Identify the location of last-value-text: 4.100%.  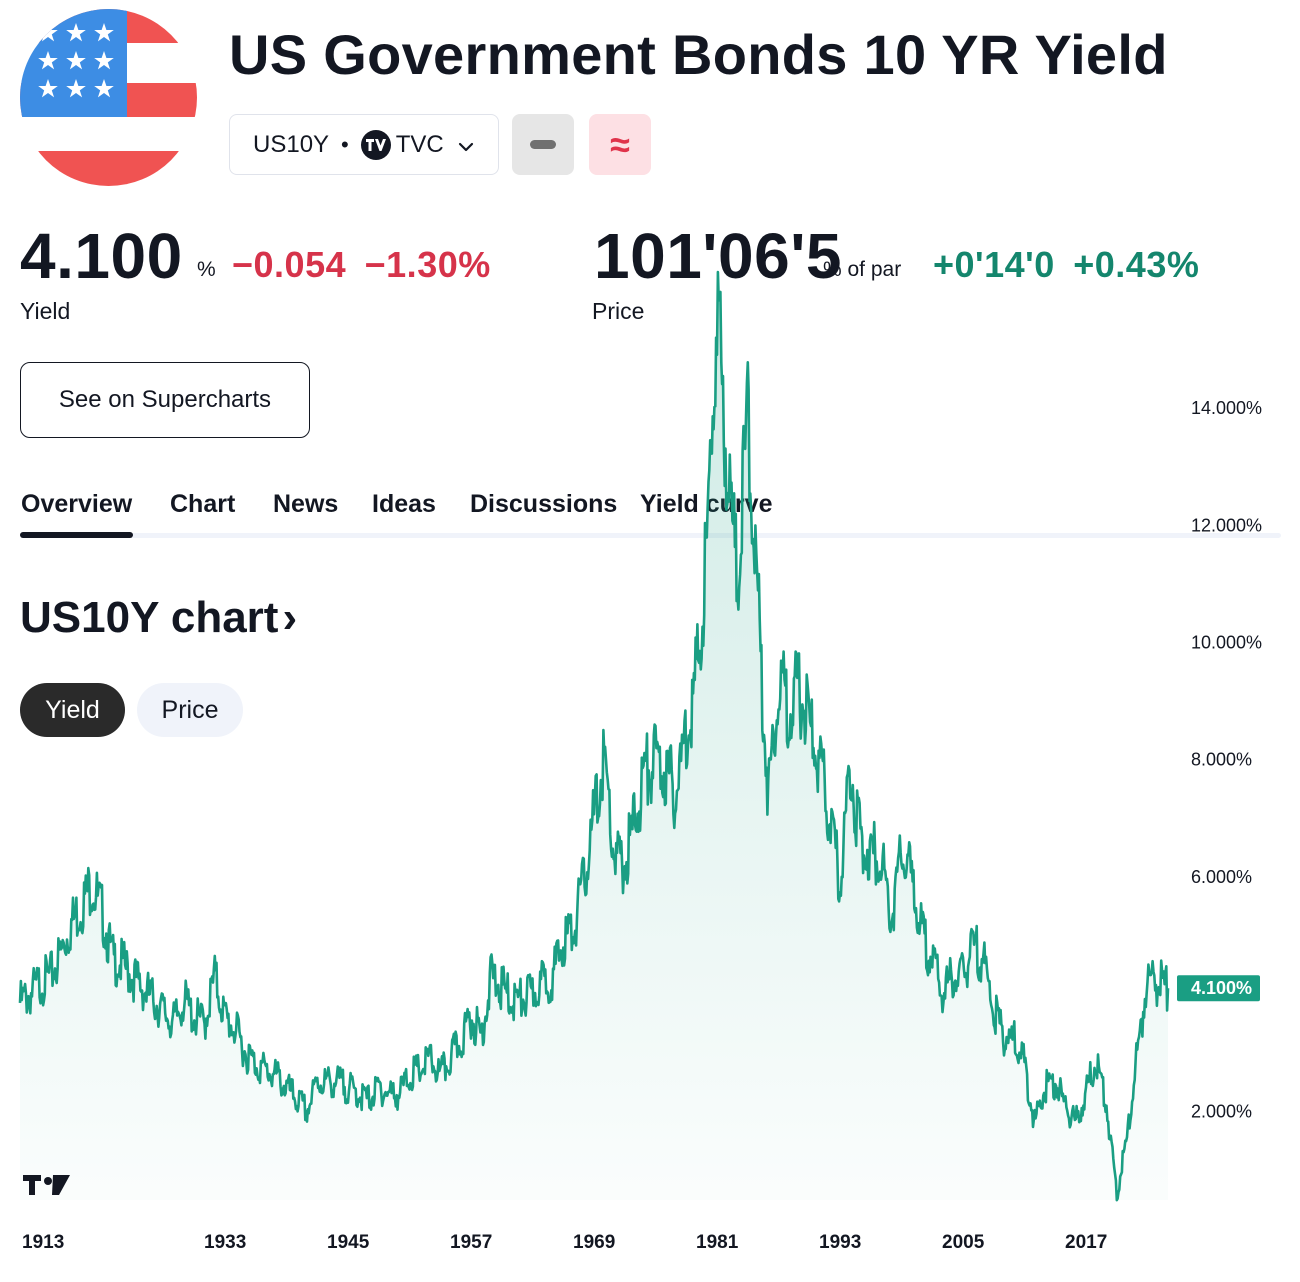
(1221, 988).